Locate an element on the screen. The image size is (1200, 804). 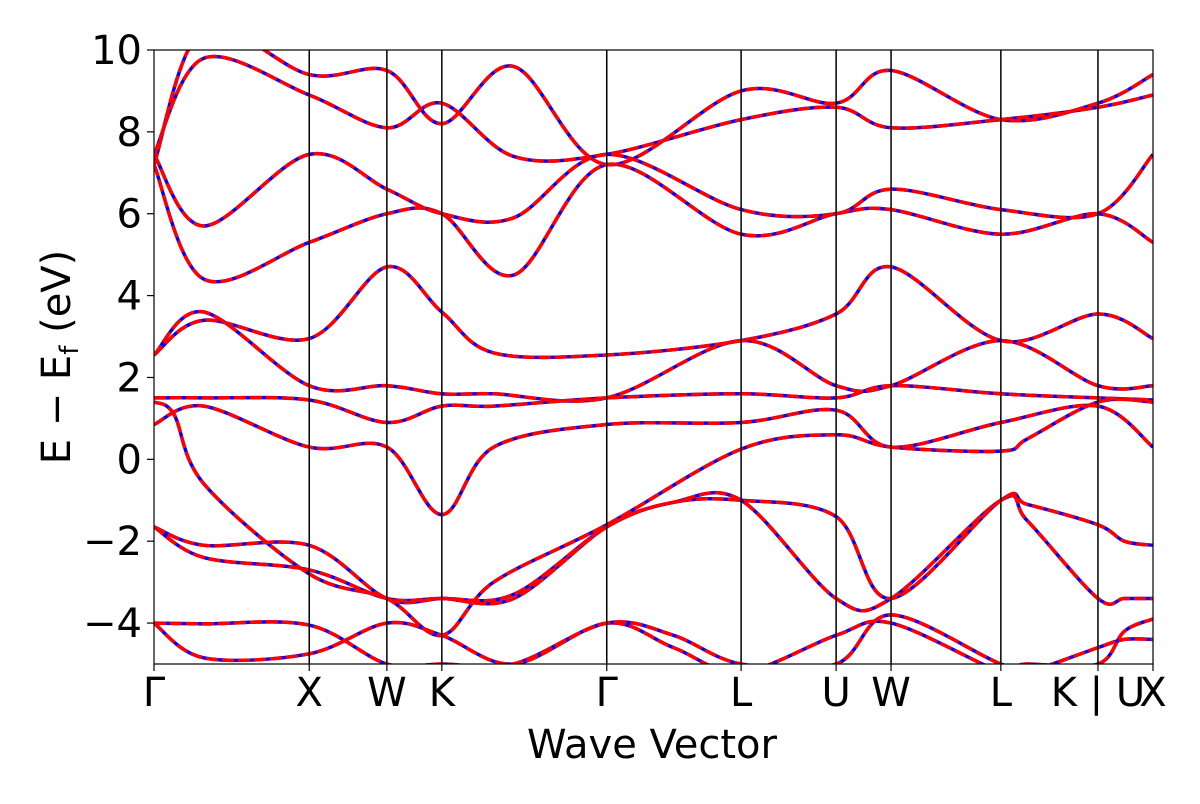
y-tick-label-6: 8 is located at coordinates (129, 133).